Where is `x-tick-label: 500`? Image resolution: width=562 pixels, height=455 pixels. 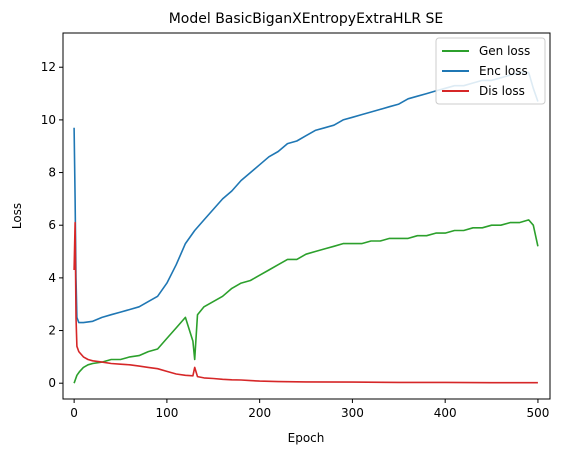
x-tick-label: 500 is located at coordinates (537, 413).